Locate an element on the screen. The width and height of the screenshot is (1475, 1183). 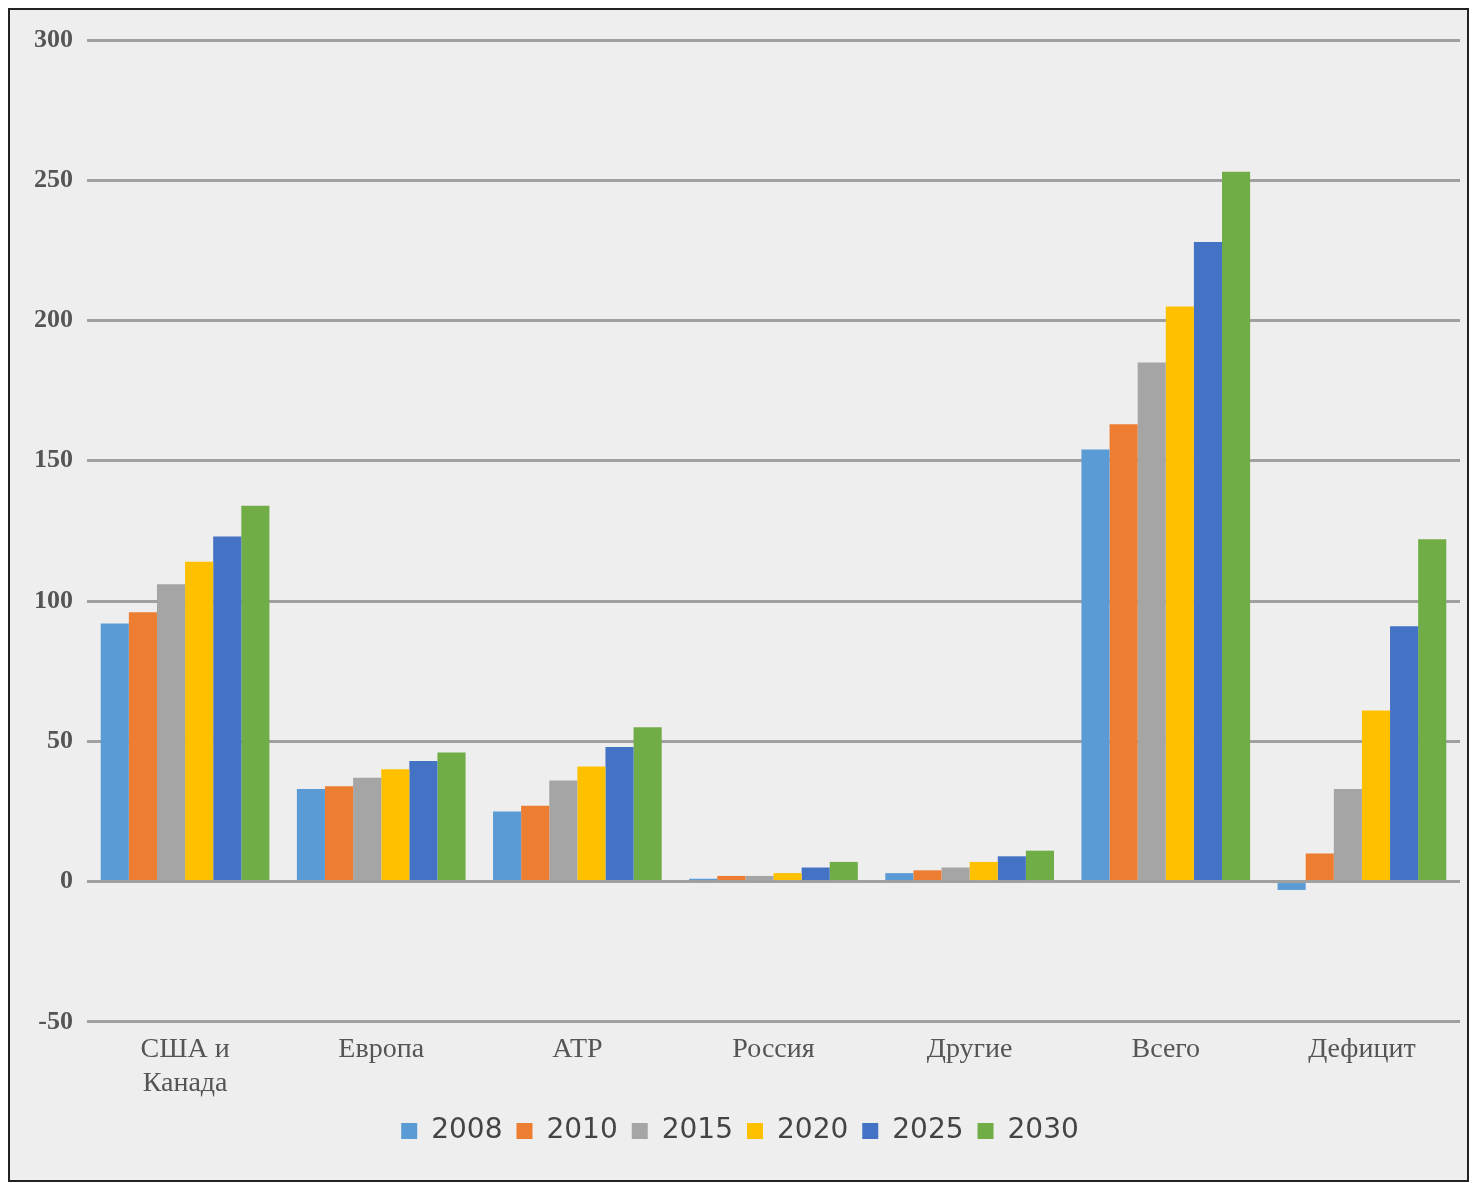
x-tick-label: Другие is located at coordinates (969, 1047).